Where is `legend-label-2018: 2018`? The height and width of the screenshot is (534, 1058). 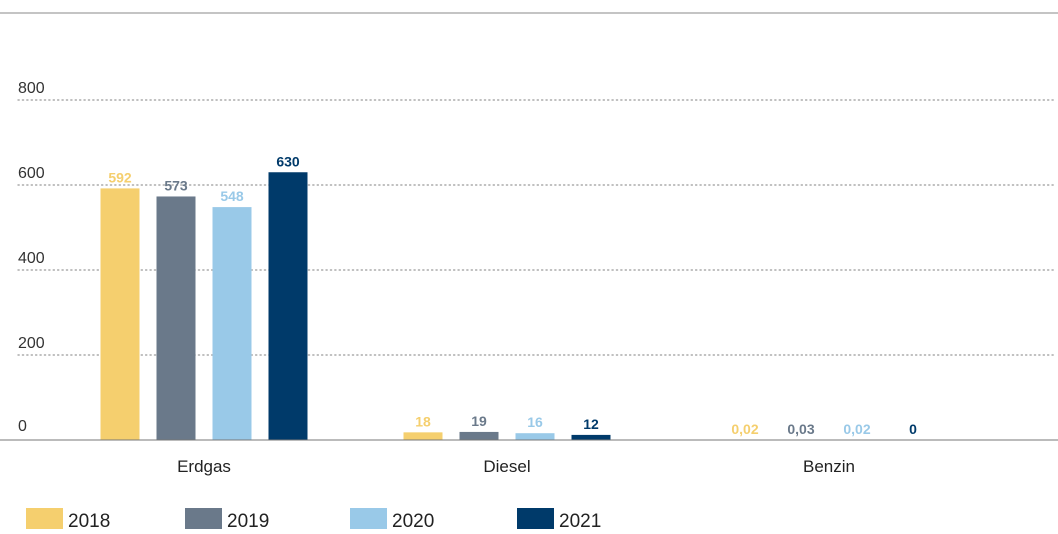
legend-label-2018: 2018 is located at coordinates (89, 520).